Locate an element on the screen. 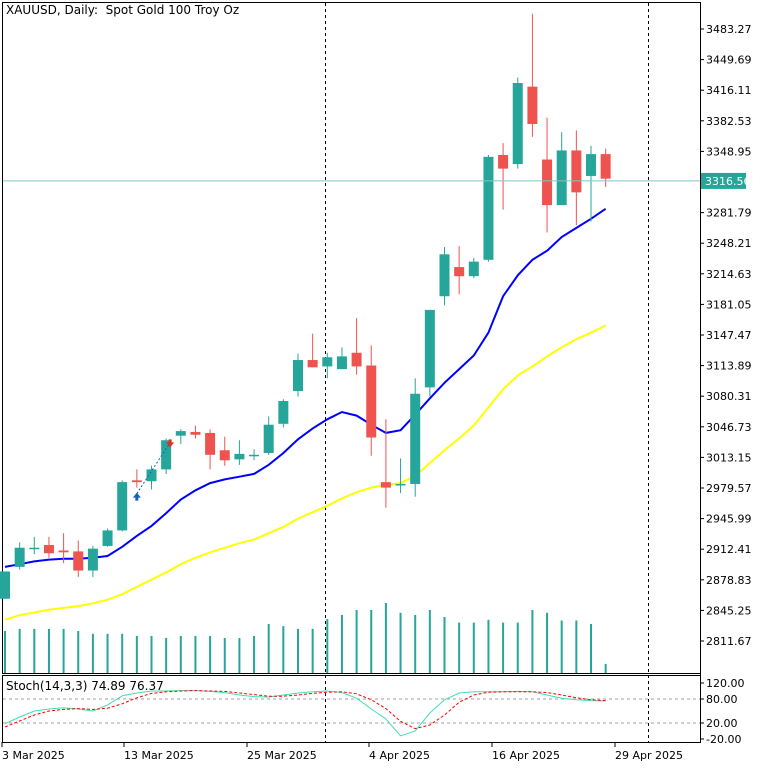  price-axis-label: 3181.05 is located at coordinates (729, 304).